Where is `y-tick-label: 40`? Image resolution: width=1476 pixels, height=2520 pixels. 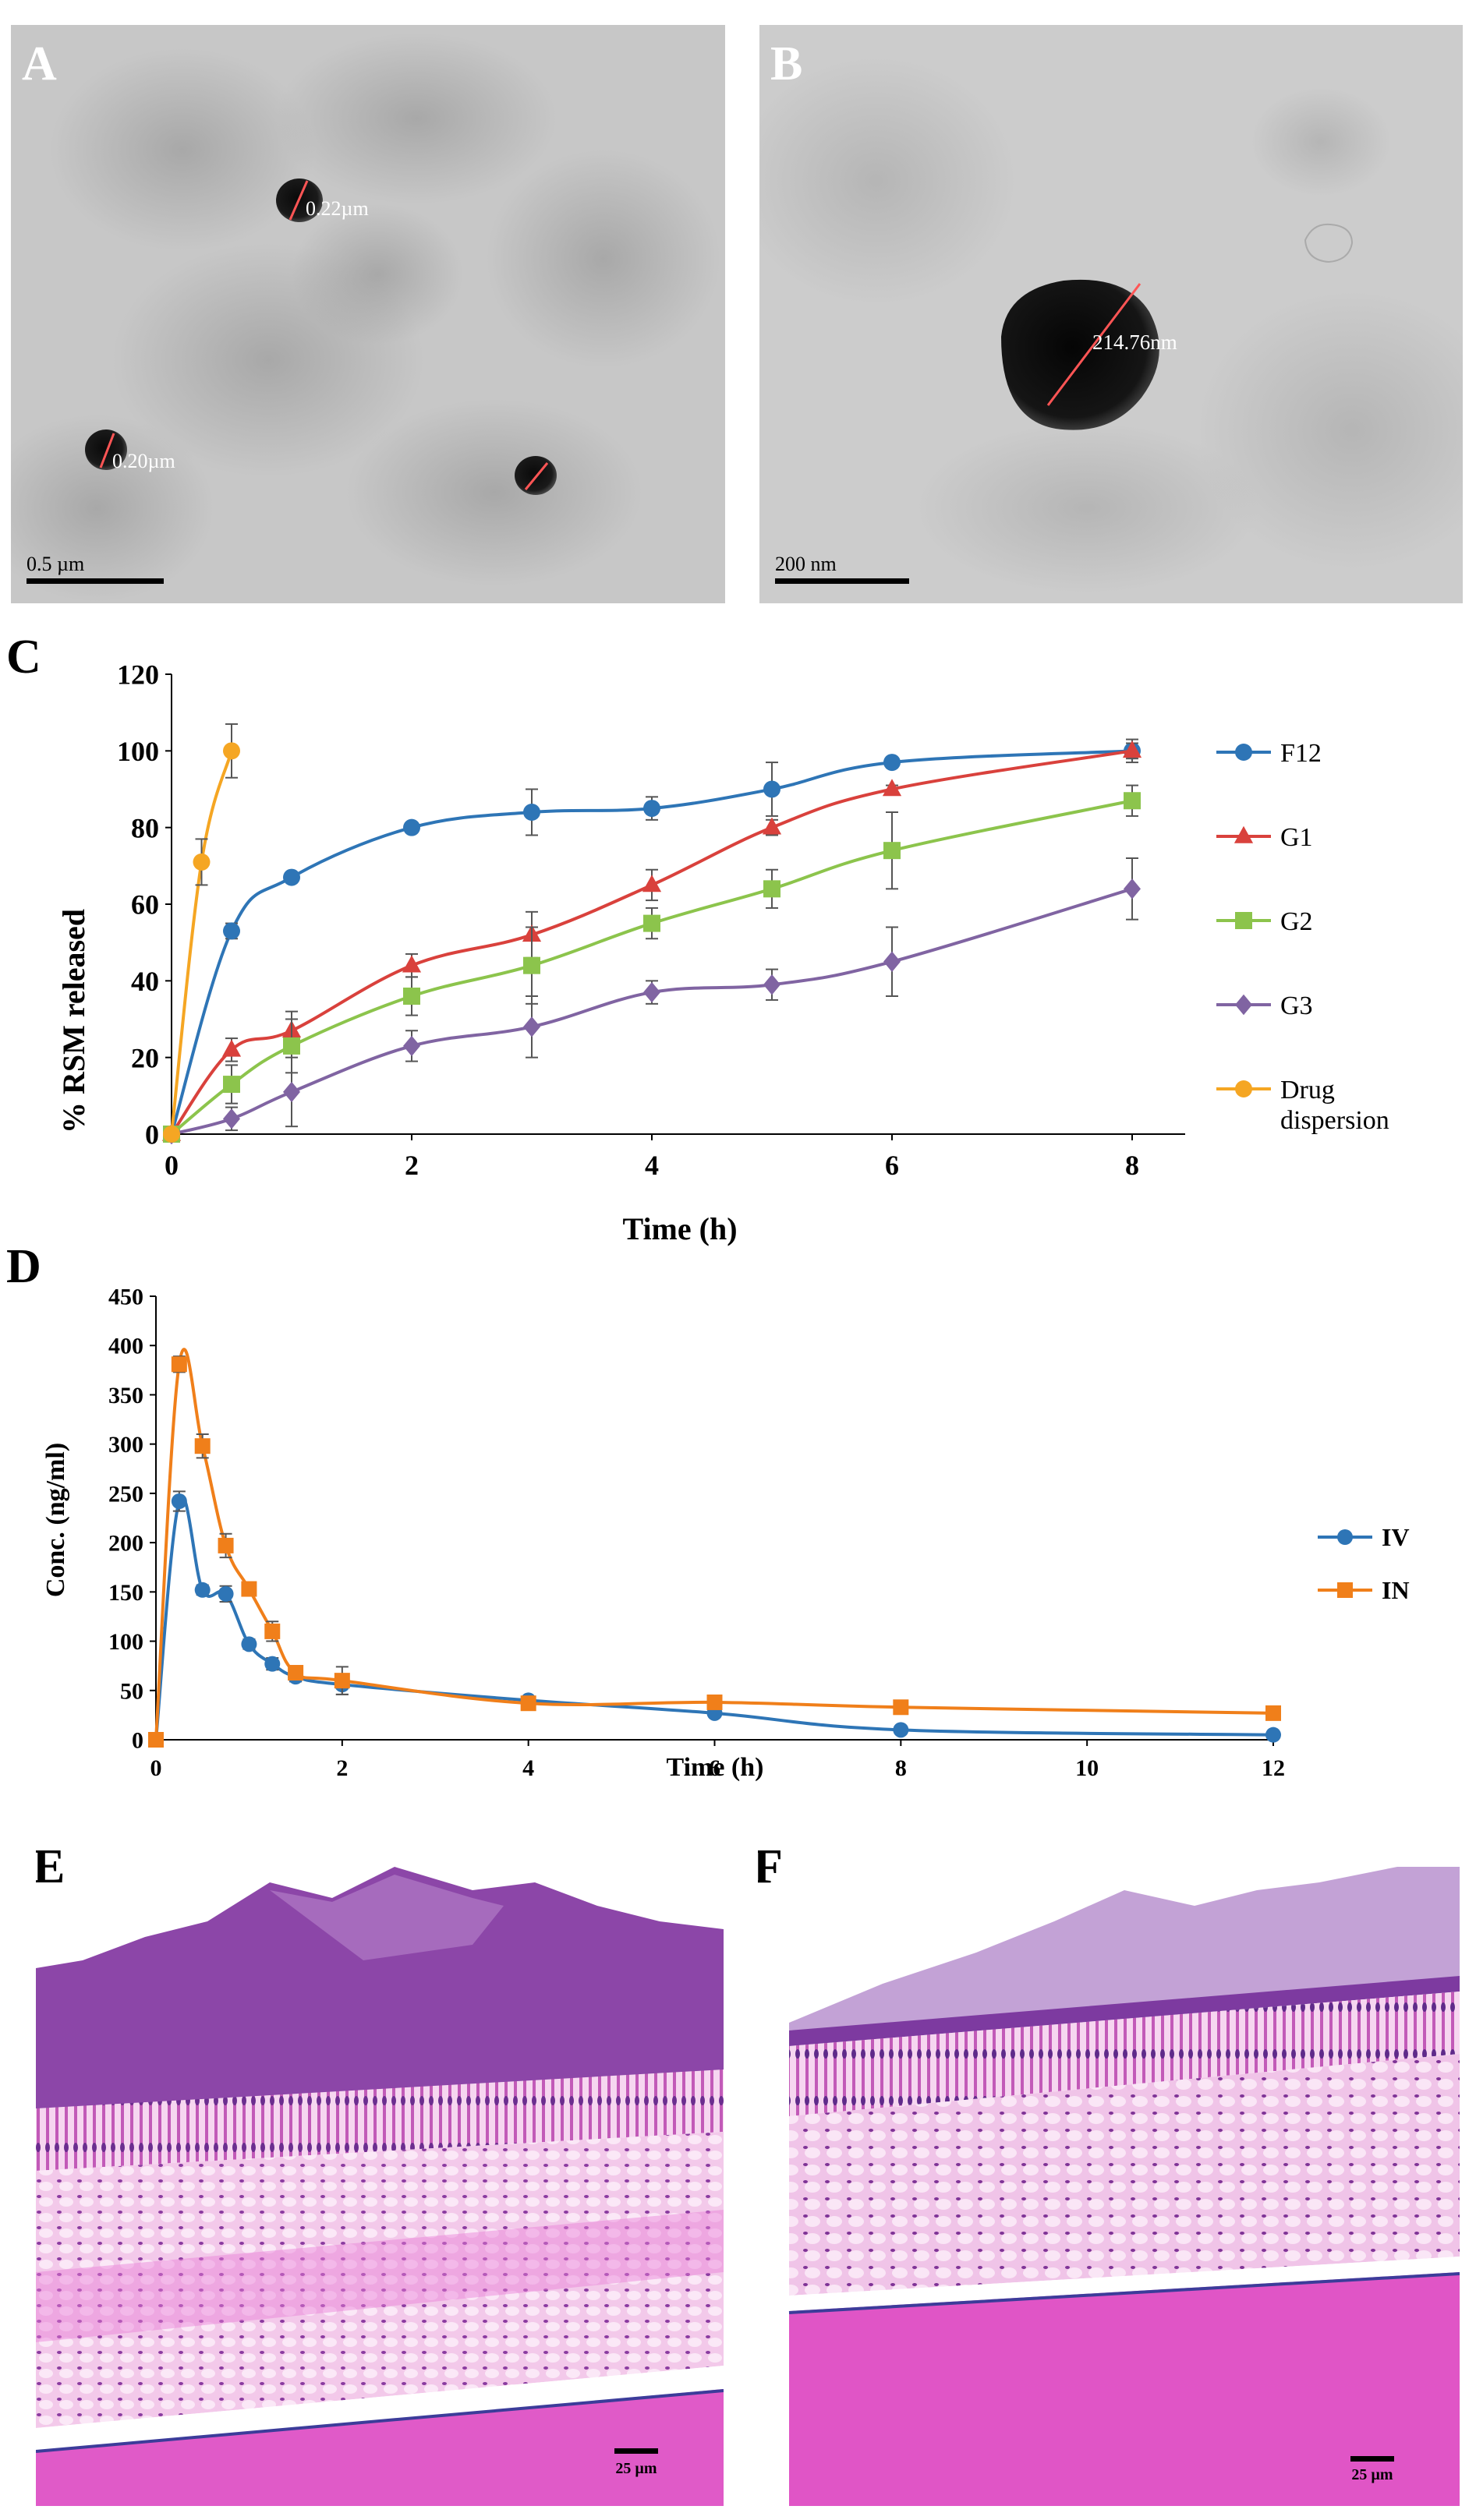
y-tick-label: 40 is located at coordinates (145, 982).